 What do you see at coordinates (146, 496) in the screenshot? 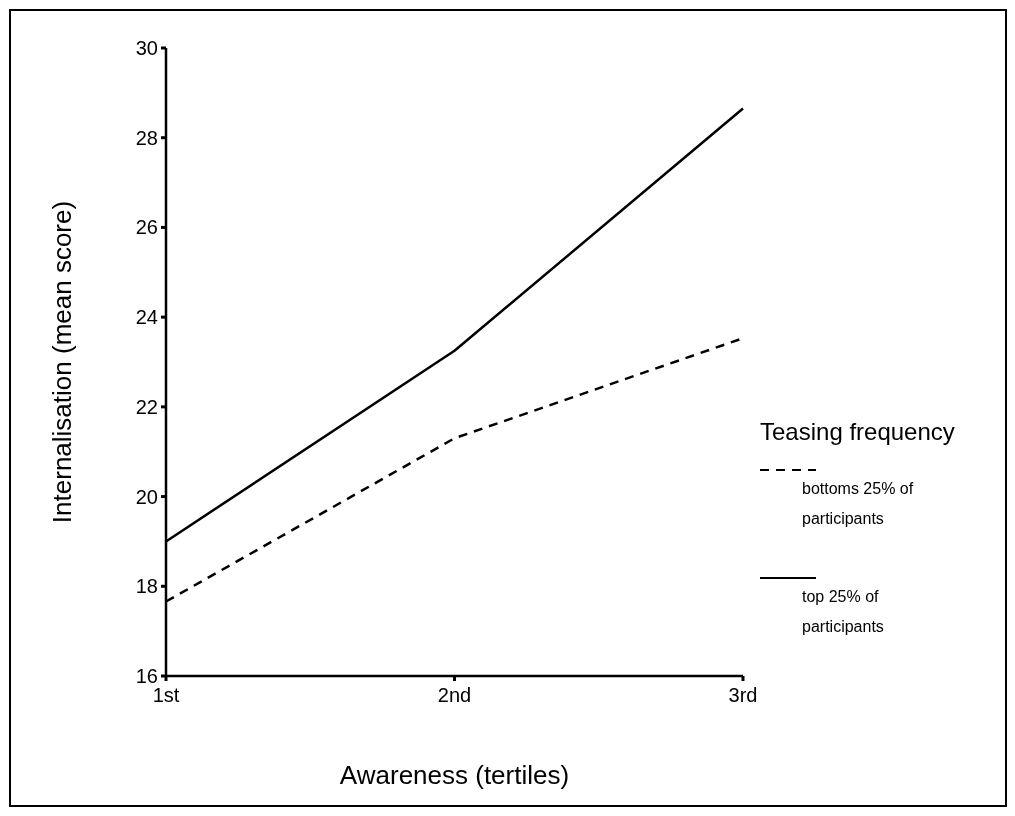
I see `y-tick-label: 20` at bounding box center [146, 496].